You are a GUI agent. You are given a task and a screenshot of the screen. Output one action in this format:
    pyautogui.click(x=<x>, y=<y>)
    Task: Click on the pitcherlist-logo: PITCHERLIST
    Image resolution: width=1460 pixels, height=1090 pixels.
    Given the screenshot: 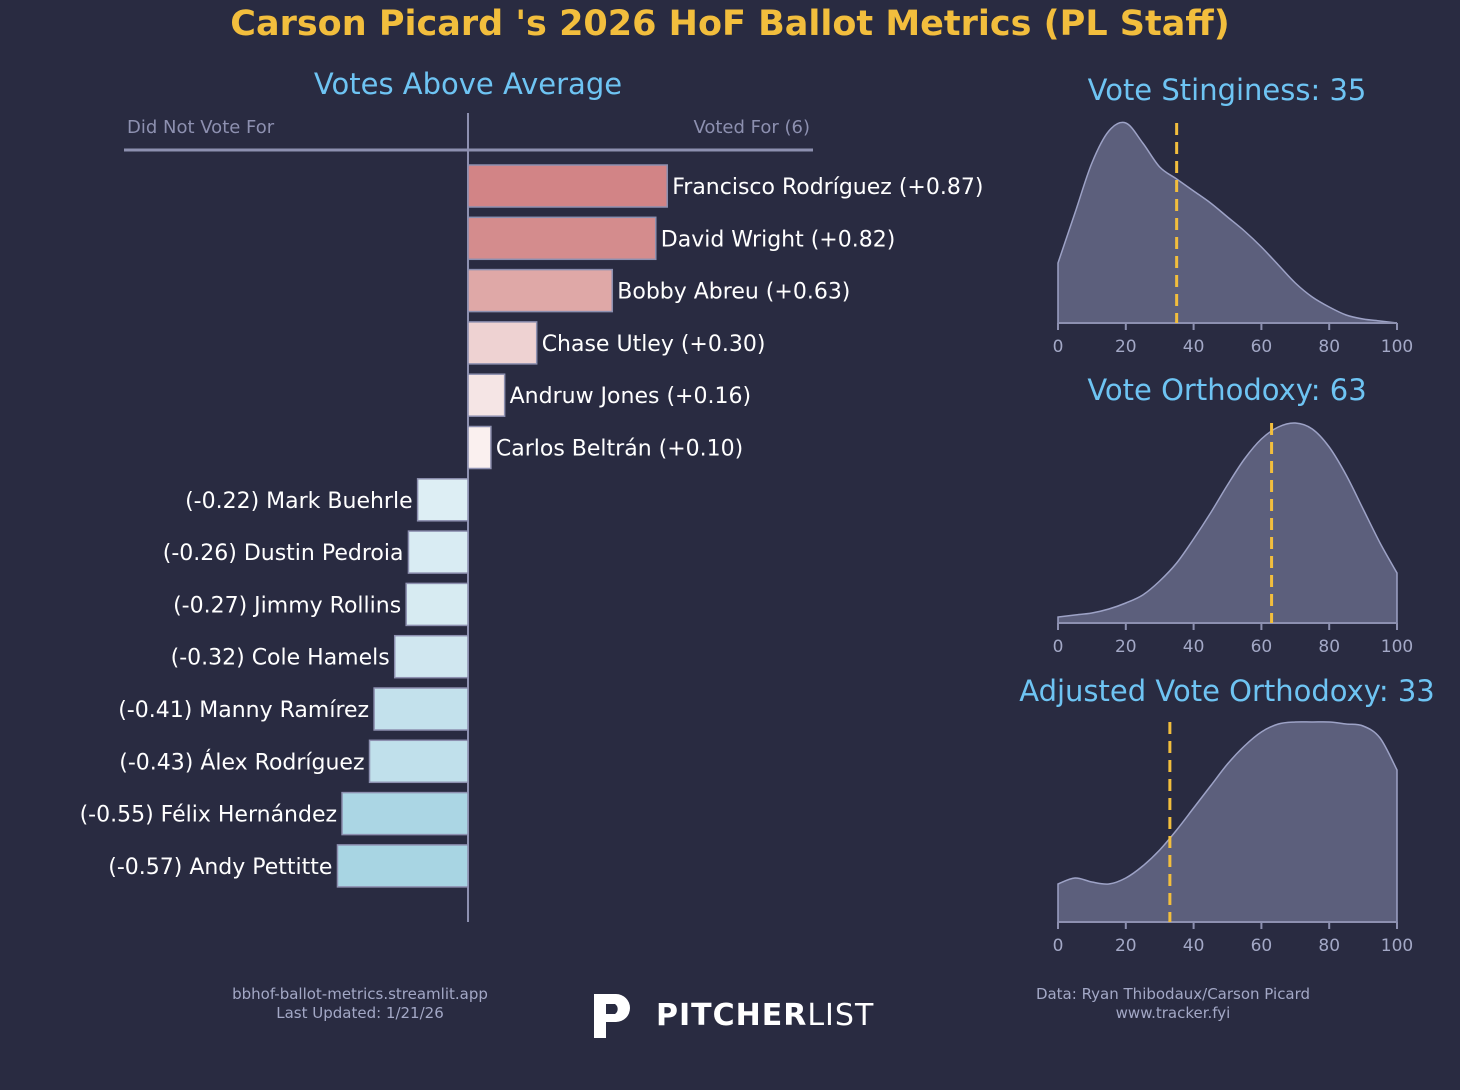 What is the action you would take?
    pyautogui.click(x=740, y=1016)
    